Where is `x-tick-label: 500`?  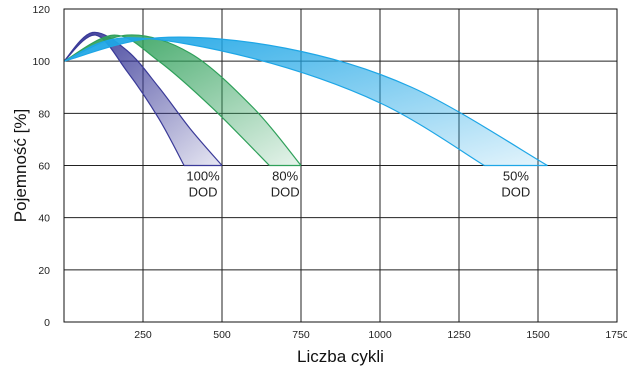 x-tick-label: 500 is located at coordinates (222, 335).